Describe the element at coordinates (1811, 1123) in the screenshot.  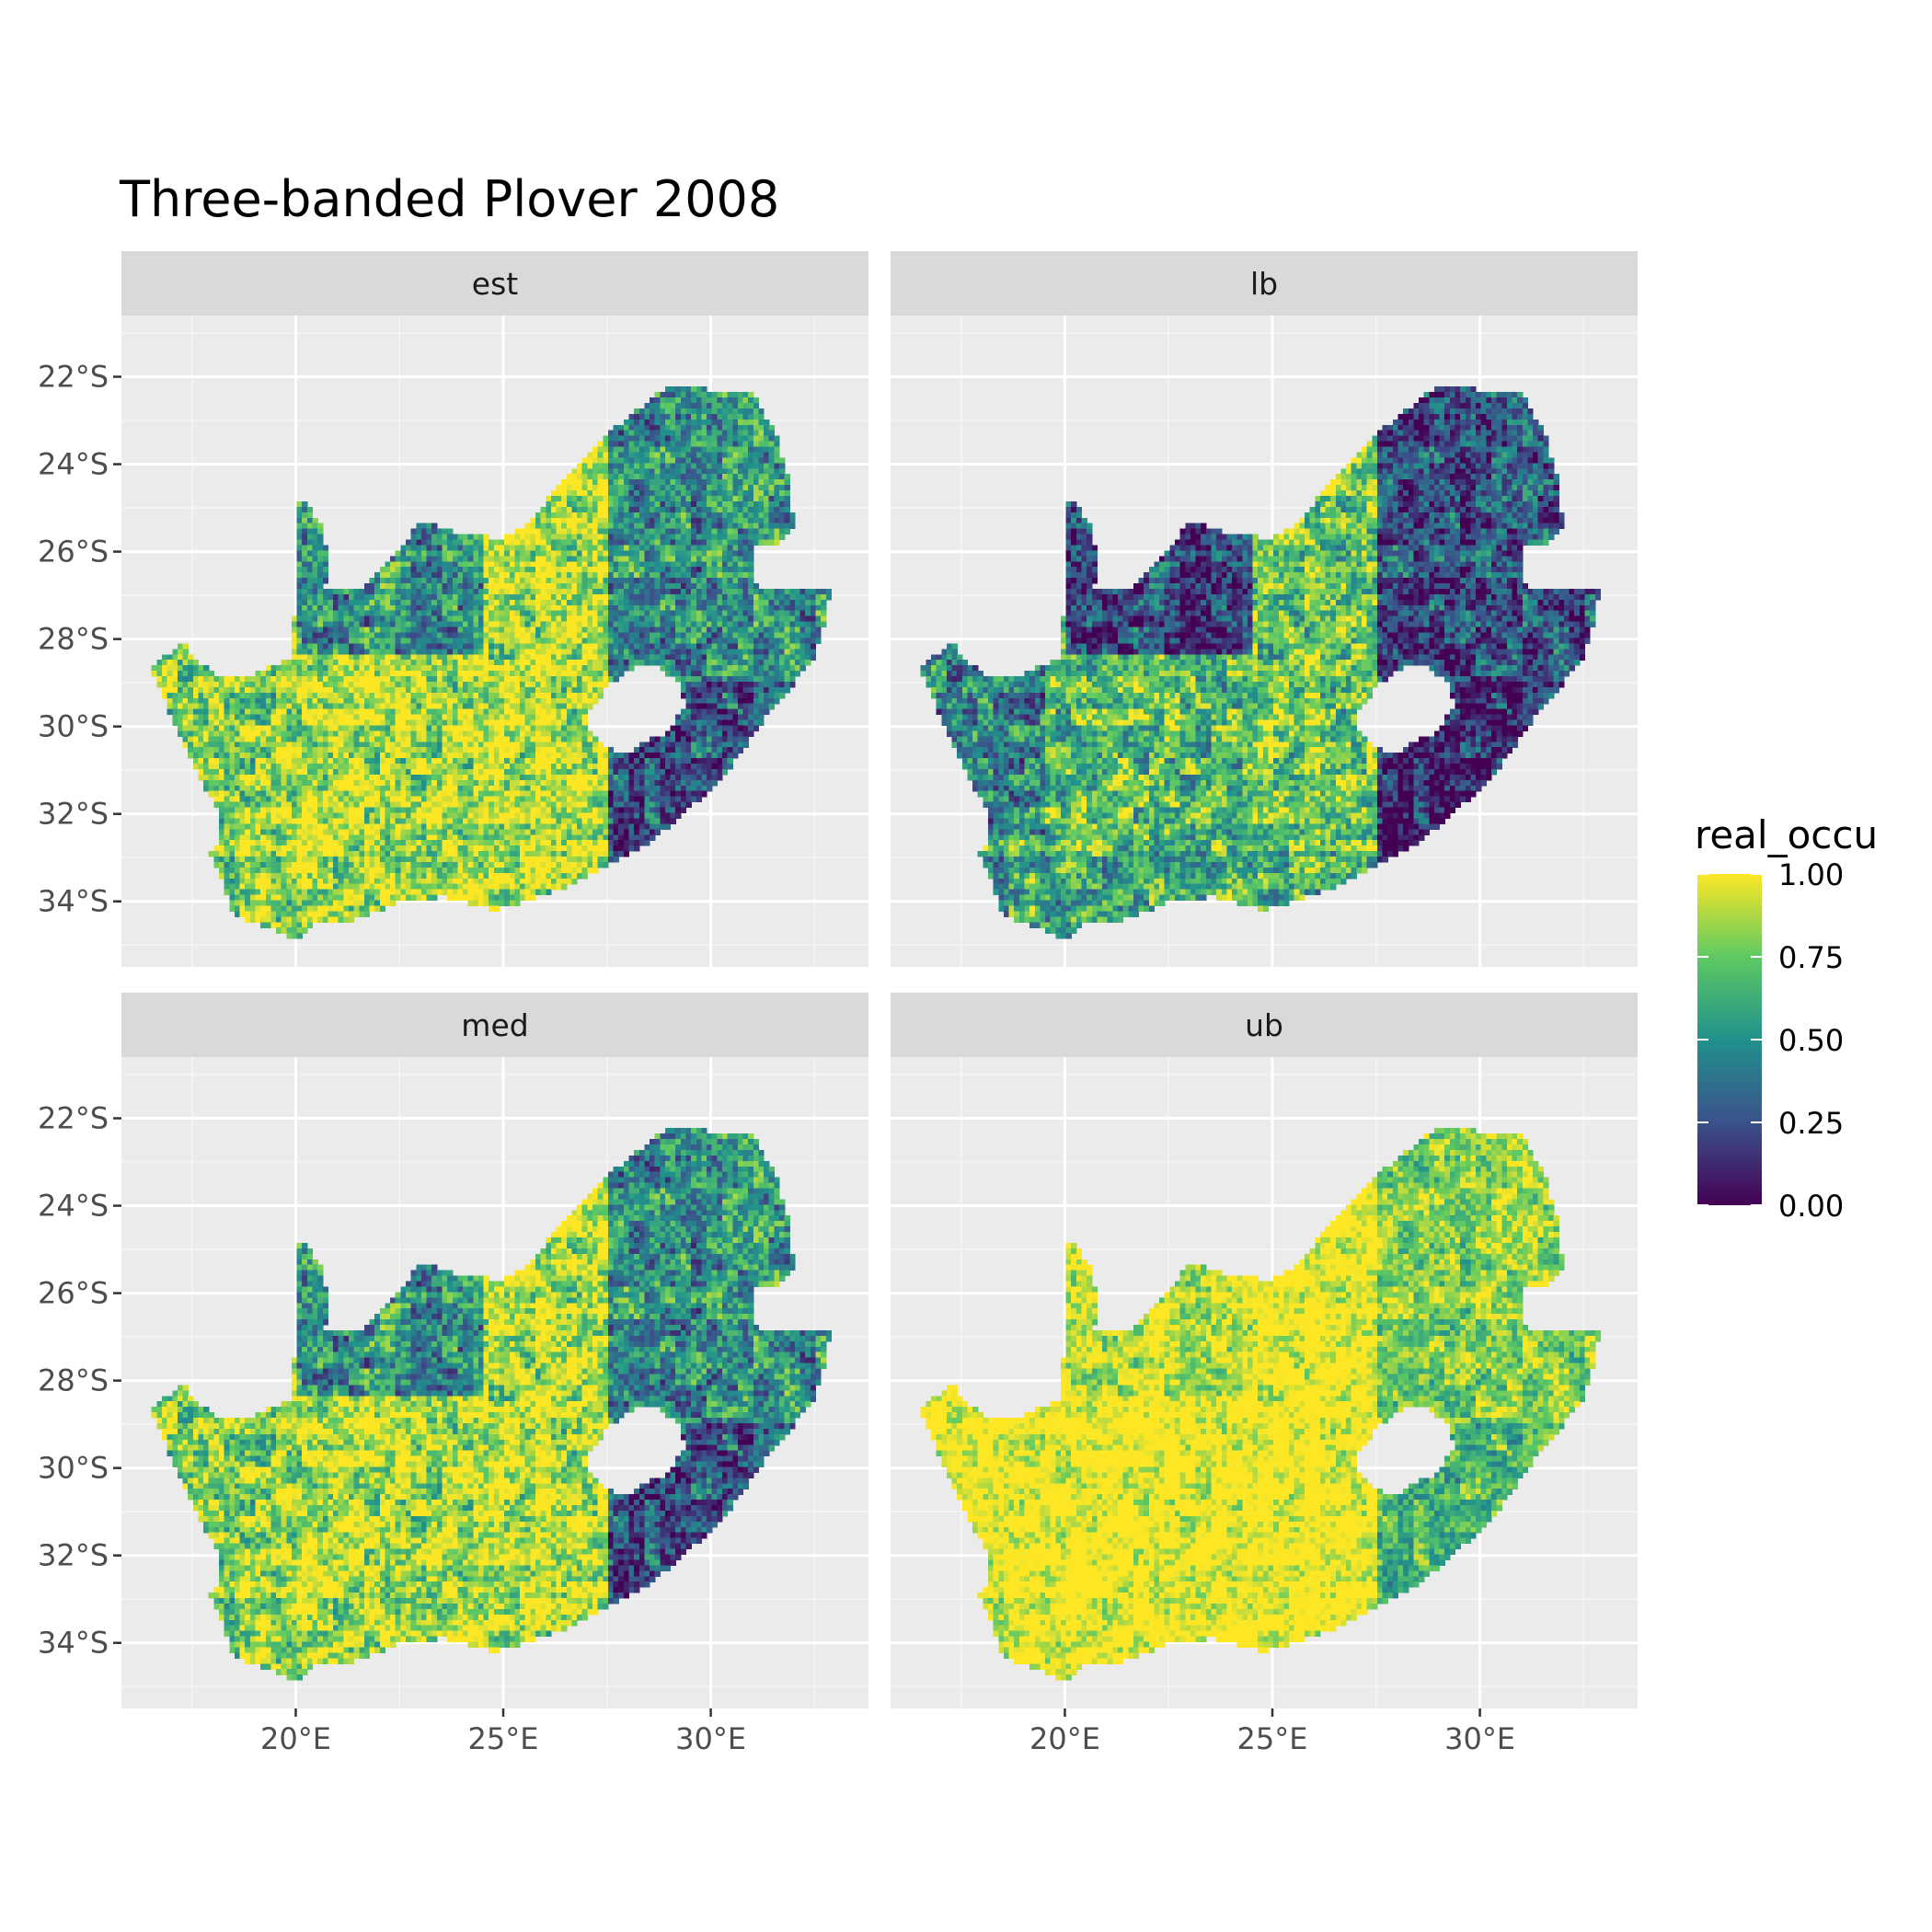
I see `legend-label: 0.25` at that location.